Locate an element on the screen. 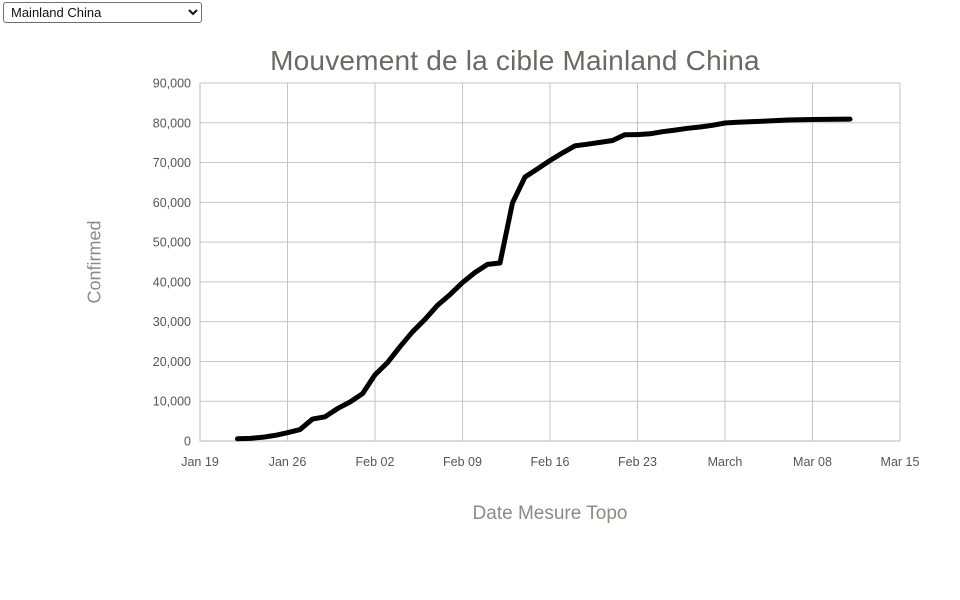 This screenshot has width=960, height=600. x-tick-label: Feb 02 is located at coordinates (375, 462).